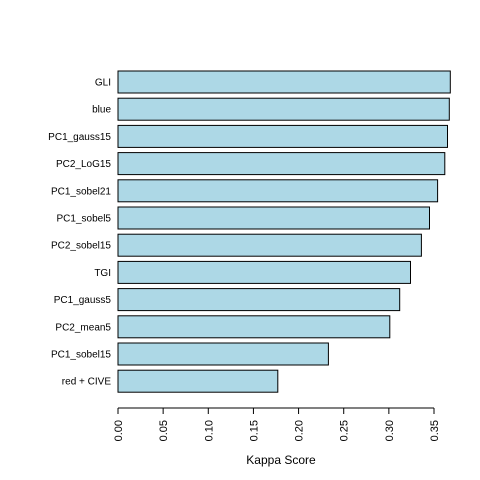 The image size is (480, 480). What do you see at coordinates (273, 218) in the screenshot?
I see `bar-pc1-sobel5` at bounding box center [273, 218].